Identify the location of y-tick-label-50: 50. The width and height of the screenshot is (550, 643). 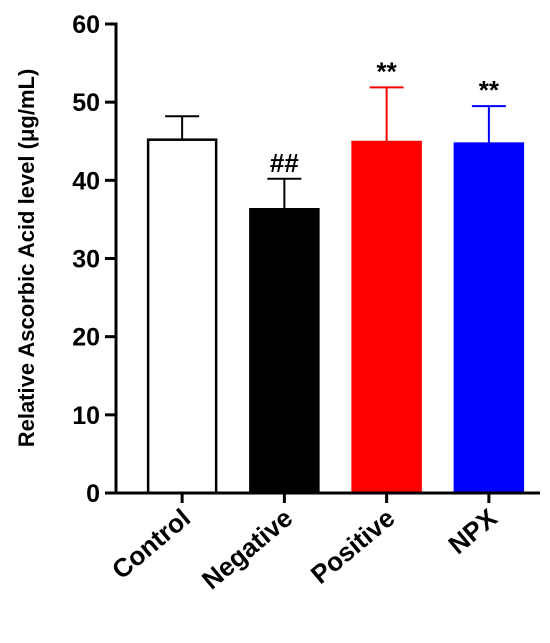
(86, 103).